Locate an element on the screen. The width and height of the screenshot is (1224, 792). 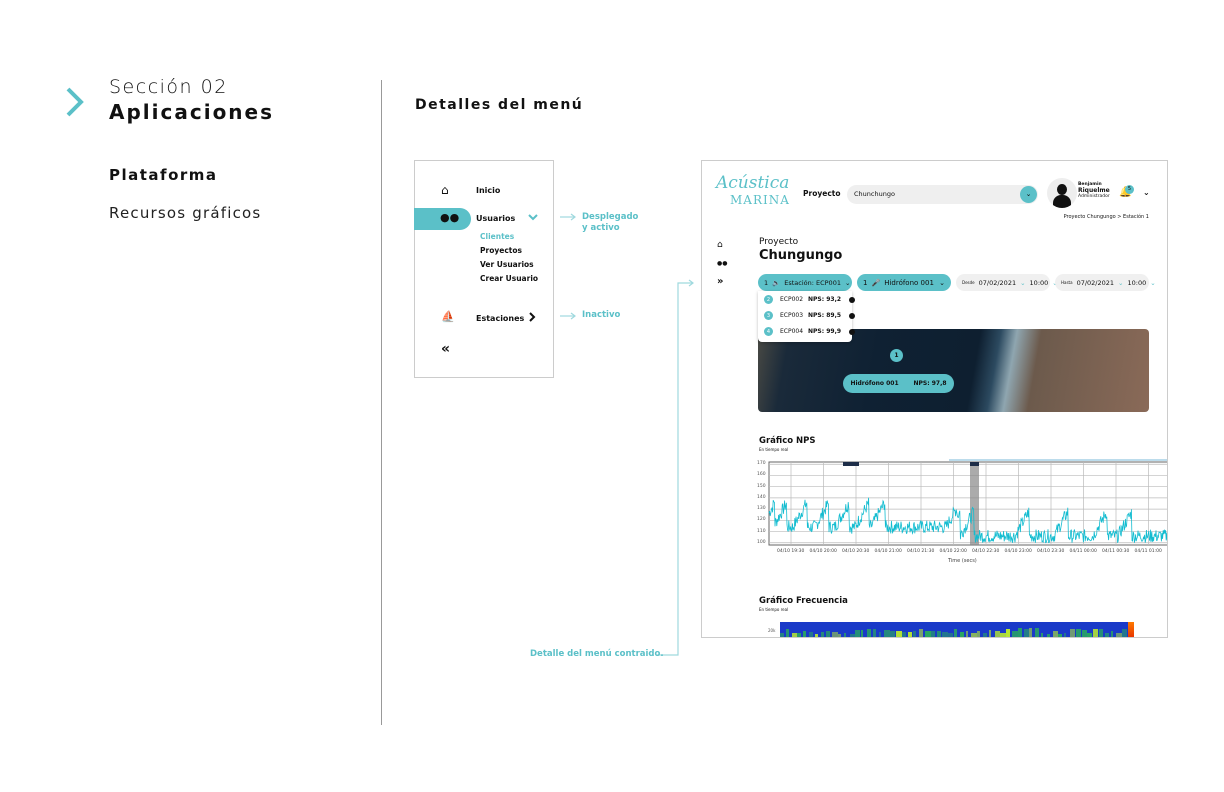
speaker-icon: 🔈 is located at coordinates (776, 282).